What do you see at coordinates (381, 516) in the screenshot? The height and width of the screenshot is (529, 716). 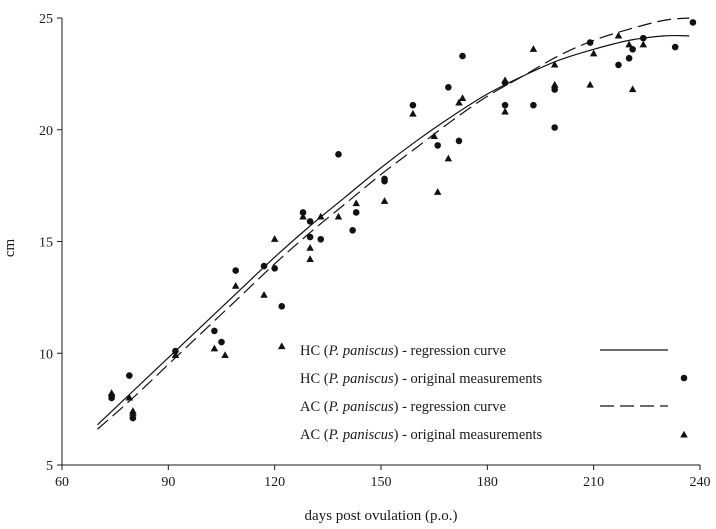 I see `x-axis-label: days post ovulation (p.o.)` at bounding box center [381, 516].